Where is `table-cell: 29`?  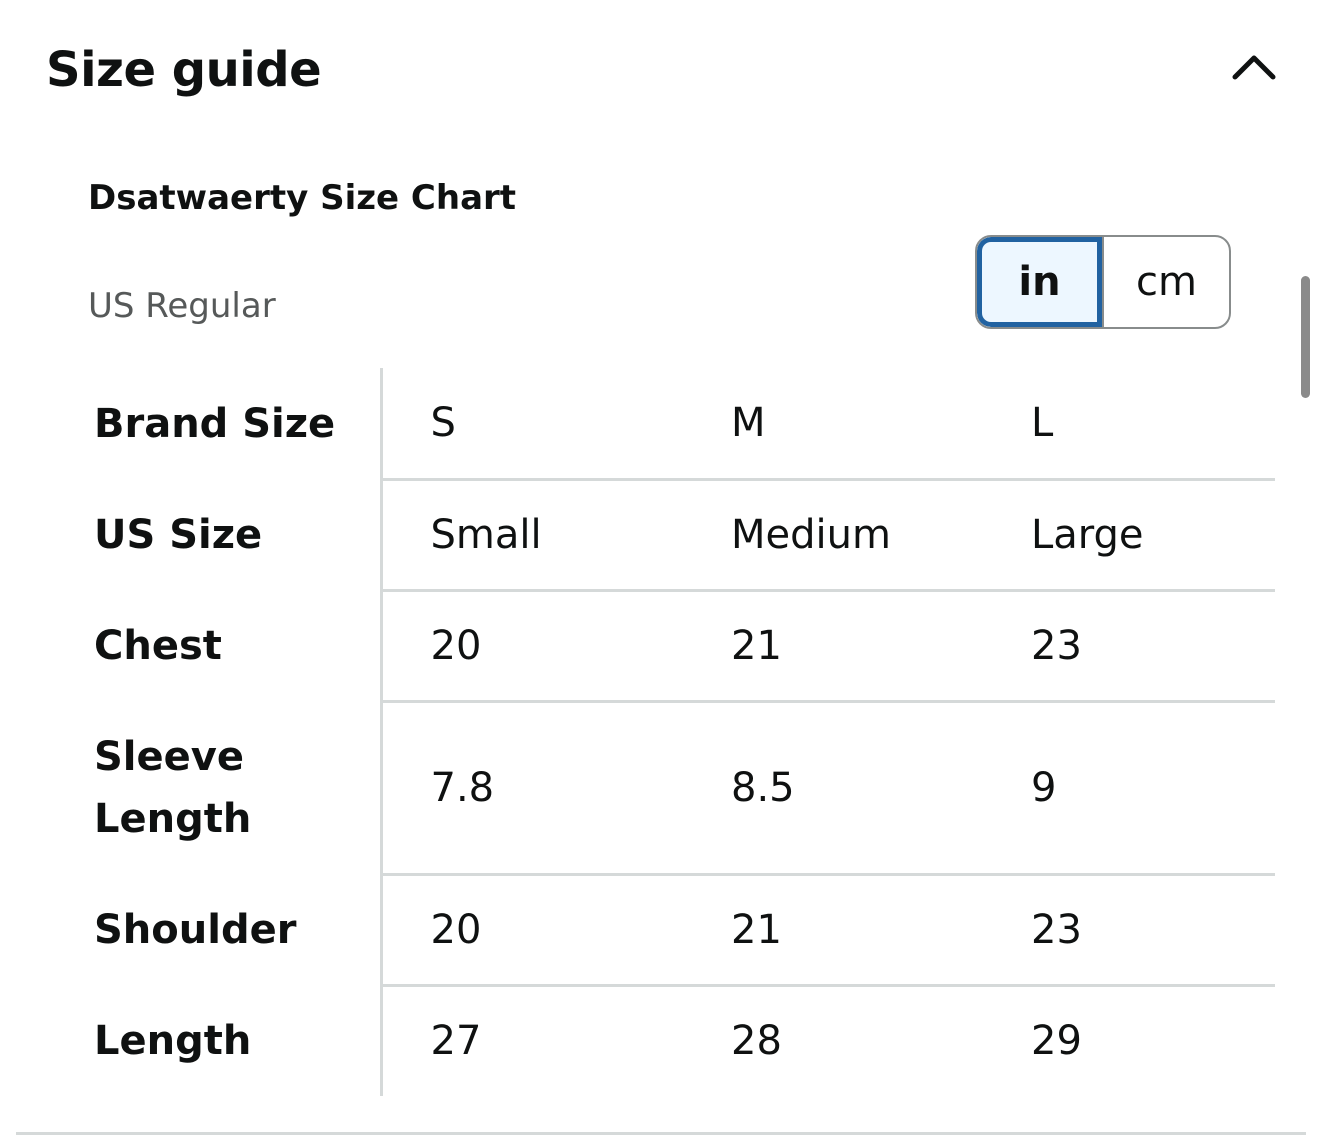
table-cell: 29 is located at coordinates (1056, 1041).